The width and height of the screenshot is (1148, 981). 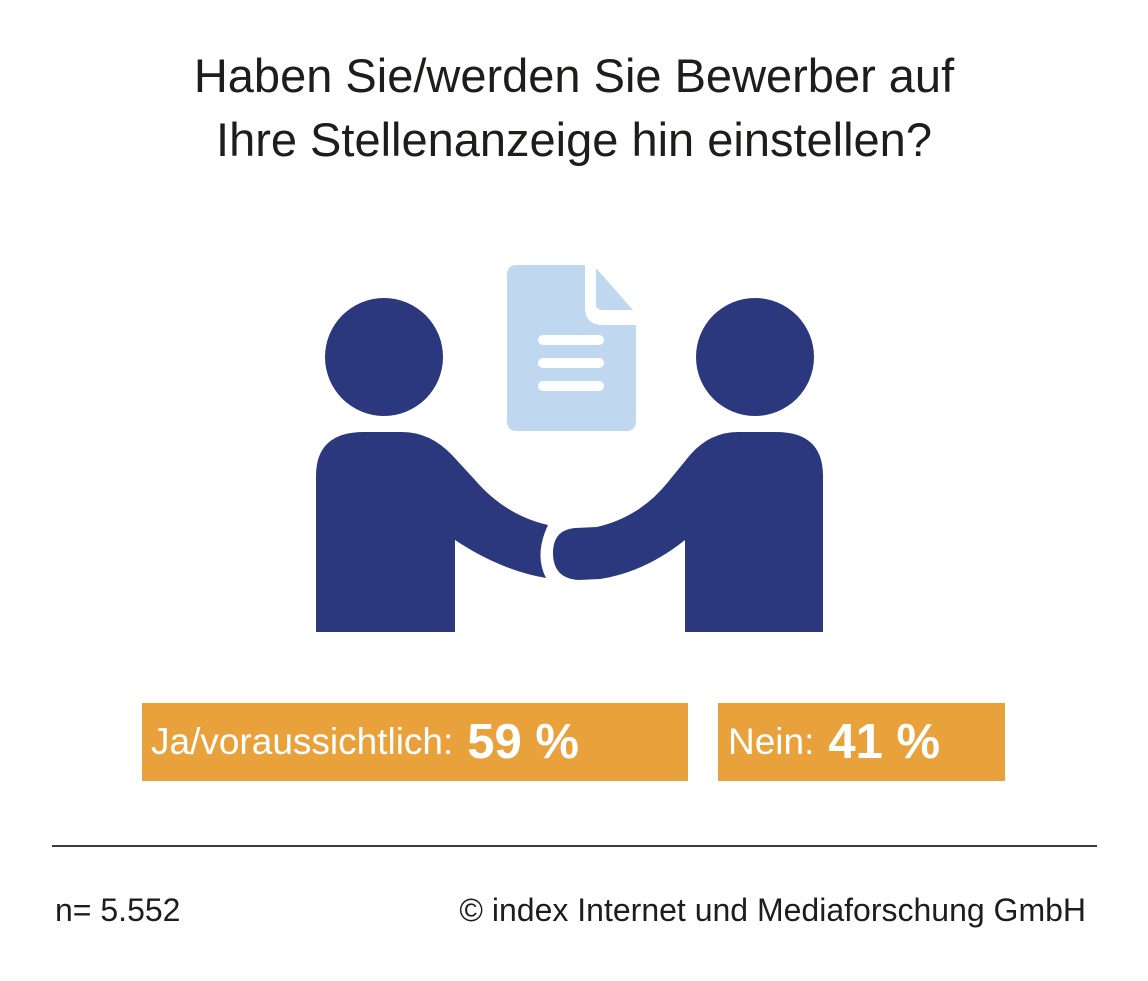 What do you see at coordinates (772, 910) in the screenshot?
I see `copyright-notice: © index Internet und Mediaforschung GmbH` at bounding box center [772, 910].